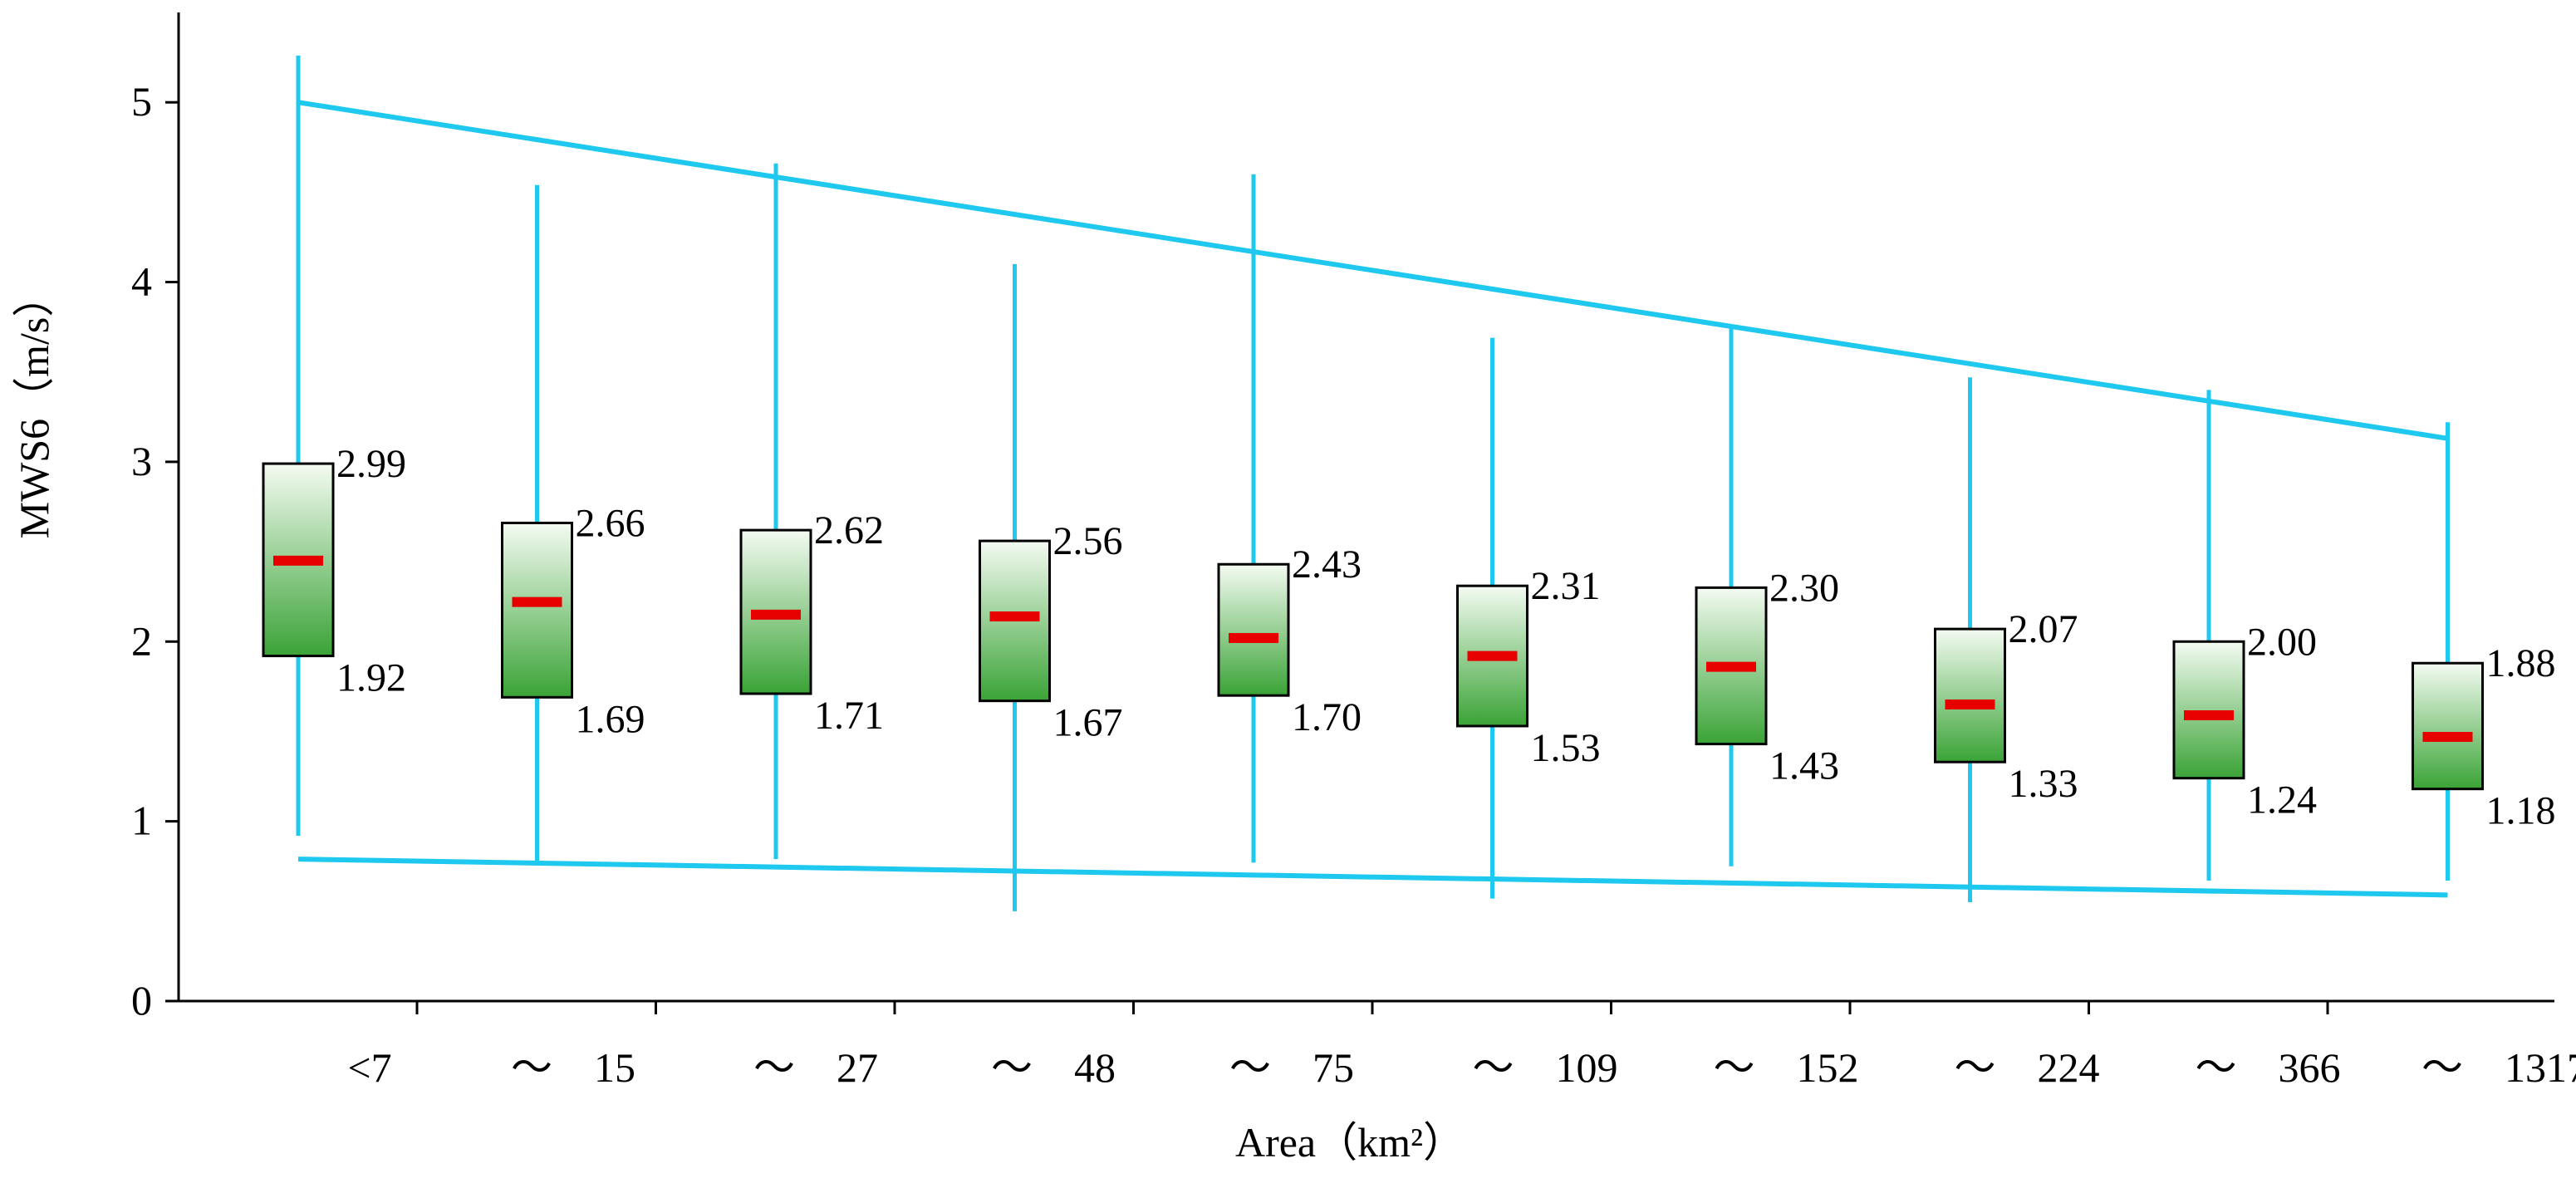  What do you see at coordinates (1786, 1067) in the screenshot?
I see `x-tick-label: ～ 152` at bounding box center [1786, 1067].